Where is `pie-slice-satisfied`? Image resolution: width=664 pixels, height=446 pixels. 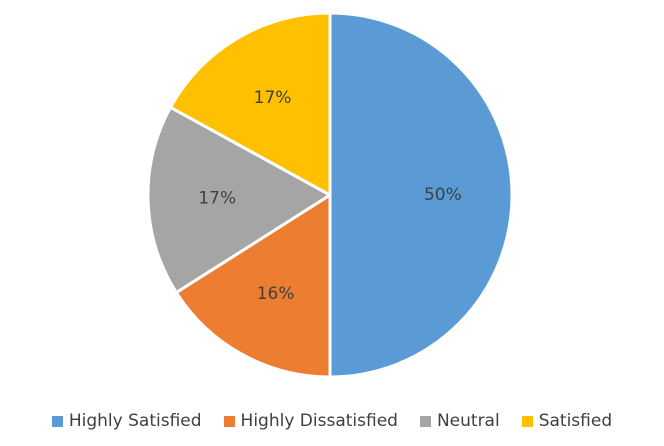
pie-slice-satisfied is located at coordinates (250, 104).